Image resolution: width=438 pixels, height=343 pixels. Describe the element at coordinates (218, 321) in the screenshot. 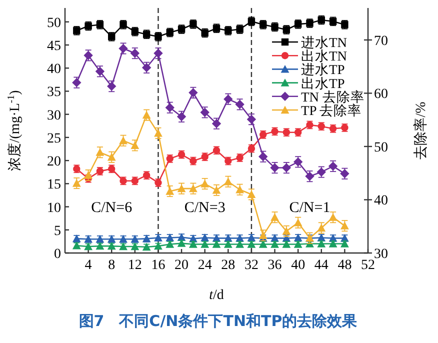

I see `caption: 图7 不同C/N条件下TN和TP的去除效果` at that location.